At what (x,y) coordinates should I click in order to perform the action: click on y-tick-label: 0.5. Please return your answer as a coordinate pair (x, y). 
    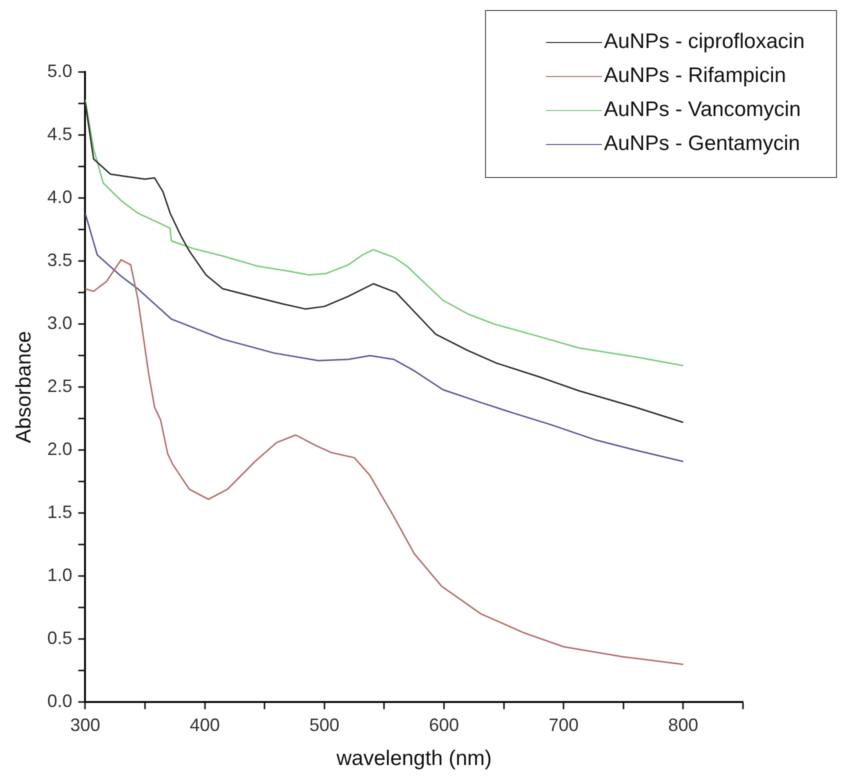
    Looking at the image, I should click on (59, 638).